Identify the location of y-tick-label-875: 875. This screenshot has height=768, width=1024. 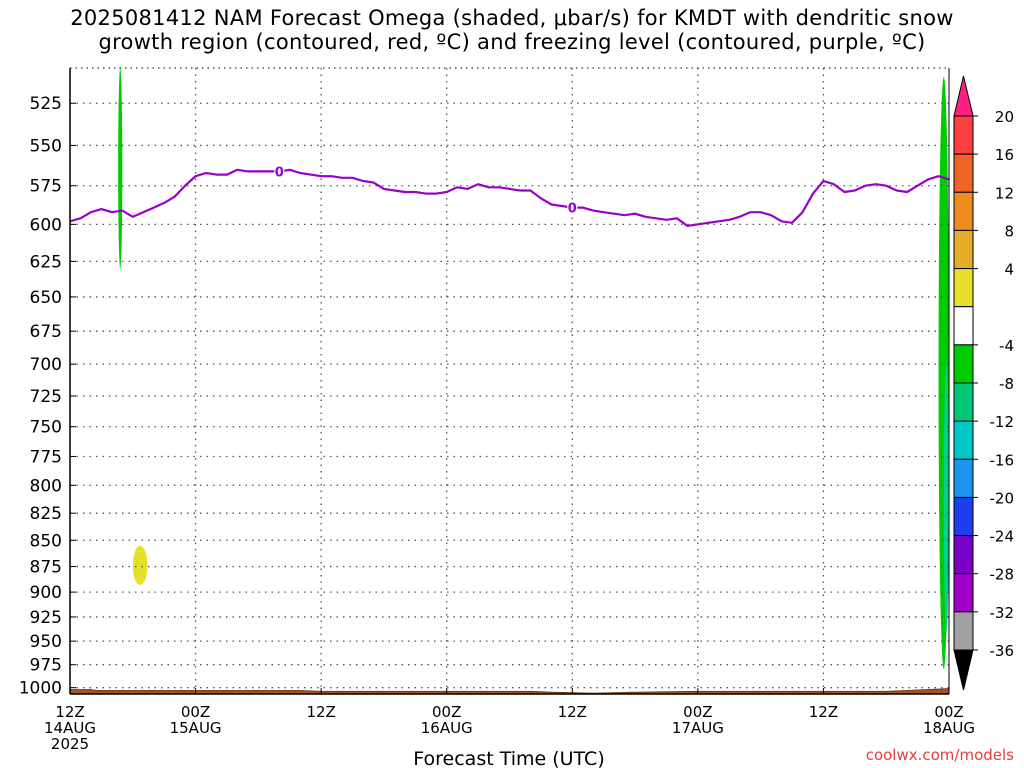
(46, 568).